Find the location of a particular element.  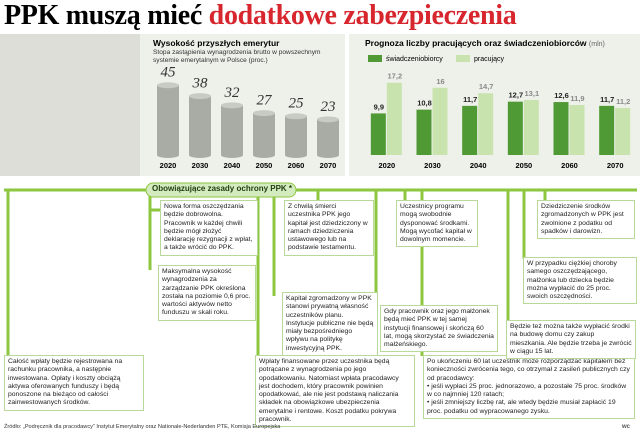

rules-pill is located at coordinates (221, 190).